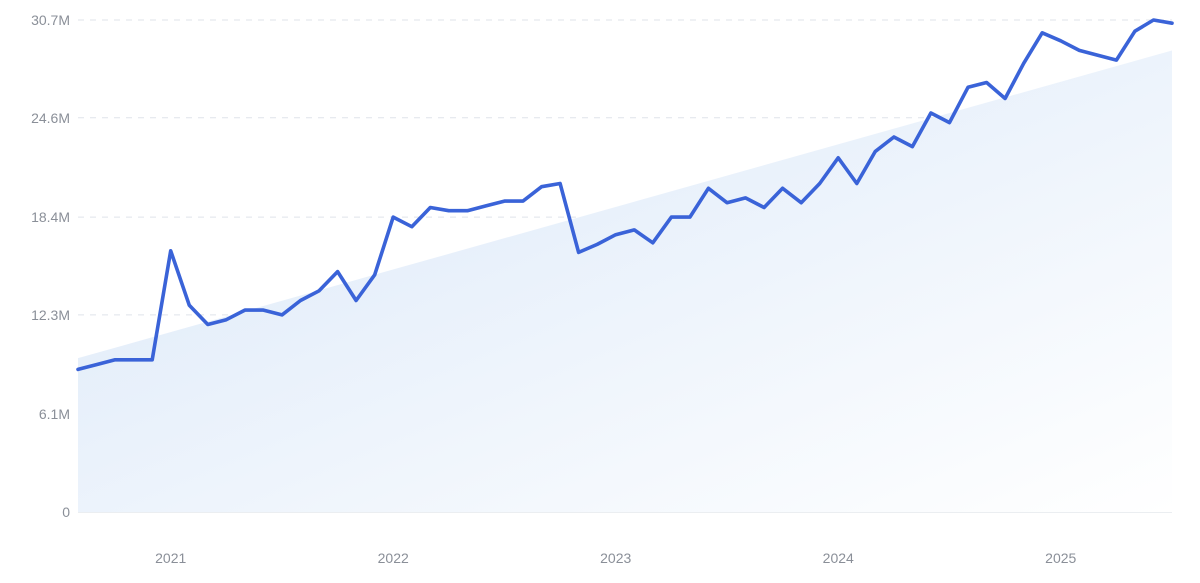 This screenshot has width=1200, height=583. I want to click on x-tick-label: 2024, so click(838, 558).